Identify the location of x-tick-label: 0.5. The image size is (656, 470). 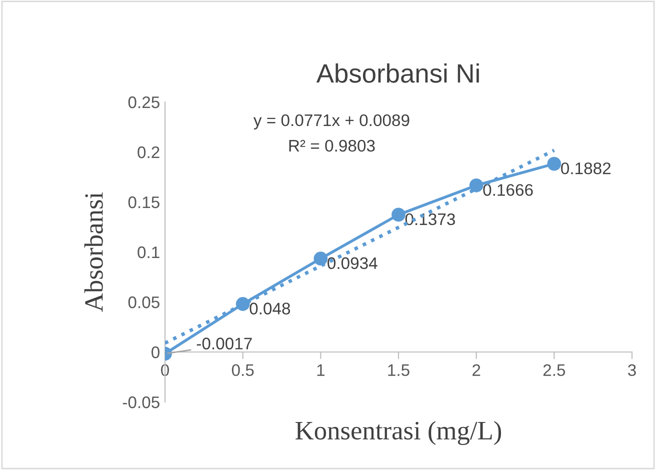
(243, 370).